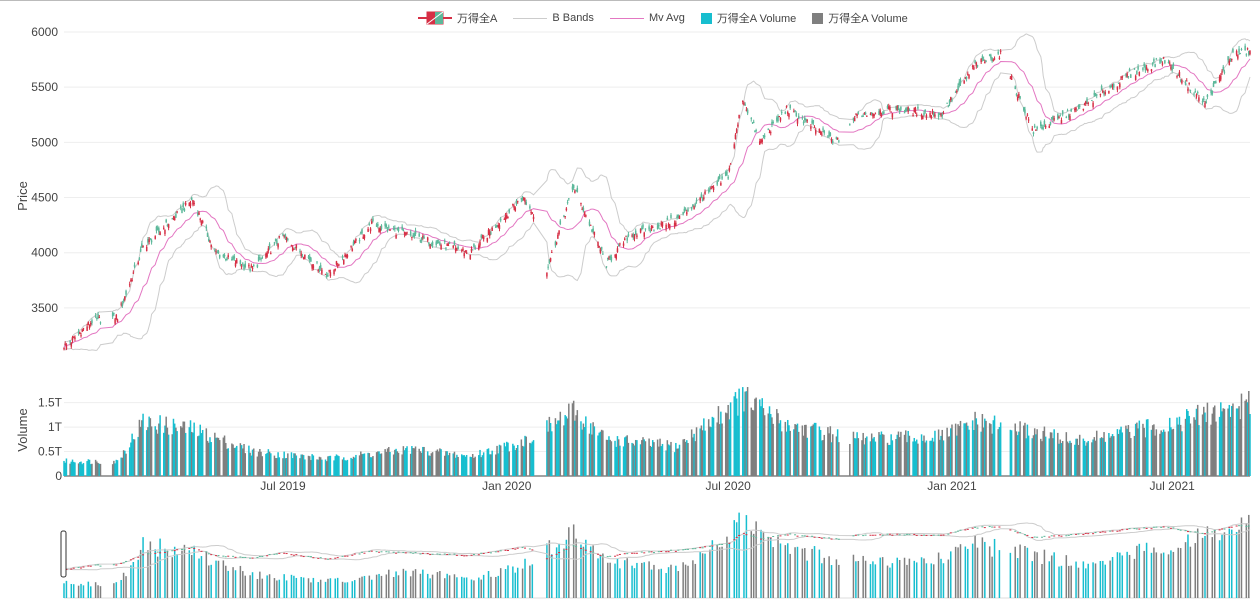 Image resolution: width=1260 pixels, height=606 pixels. Describe the element at coordinates (630, 2) in the screenshot. I see `top-border` at that location.